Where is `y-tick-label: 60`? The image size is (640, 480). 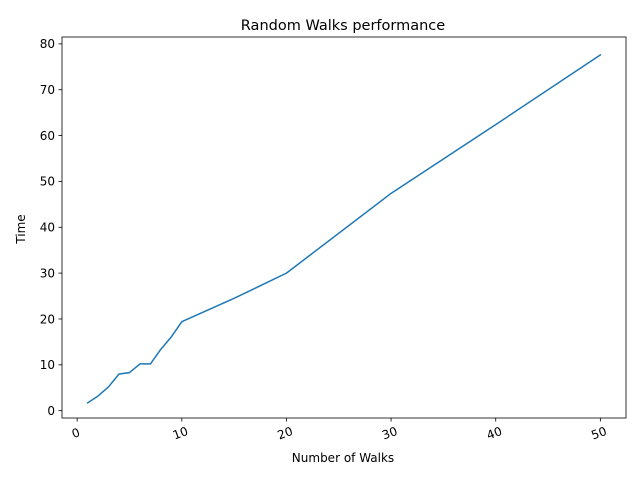 y-tick-label: 60 is located at coordinates (47, 136).